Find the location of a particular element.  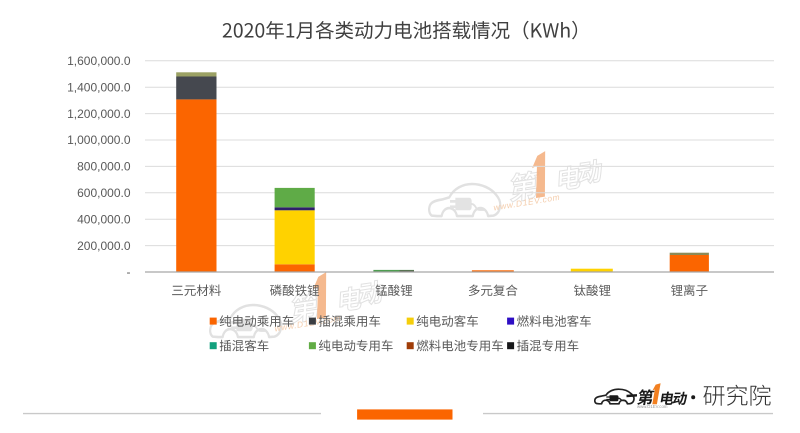

svg-text: 800,000.0 is located at coordinates (104, 167).